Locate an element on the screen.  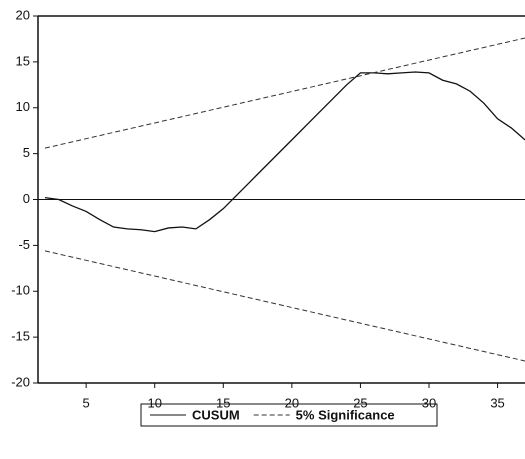
legend-label: 5% Significance is located at coordinates (345, 414).